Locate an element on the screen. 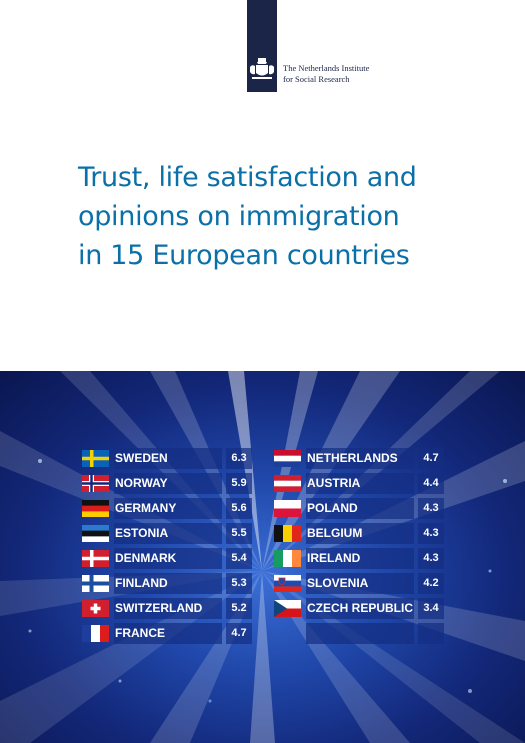 This screenshot has width=525, height=743. country-row: SWITZERLAND 5.2 is located at coordinates (166, 608).